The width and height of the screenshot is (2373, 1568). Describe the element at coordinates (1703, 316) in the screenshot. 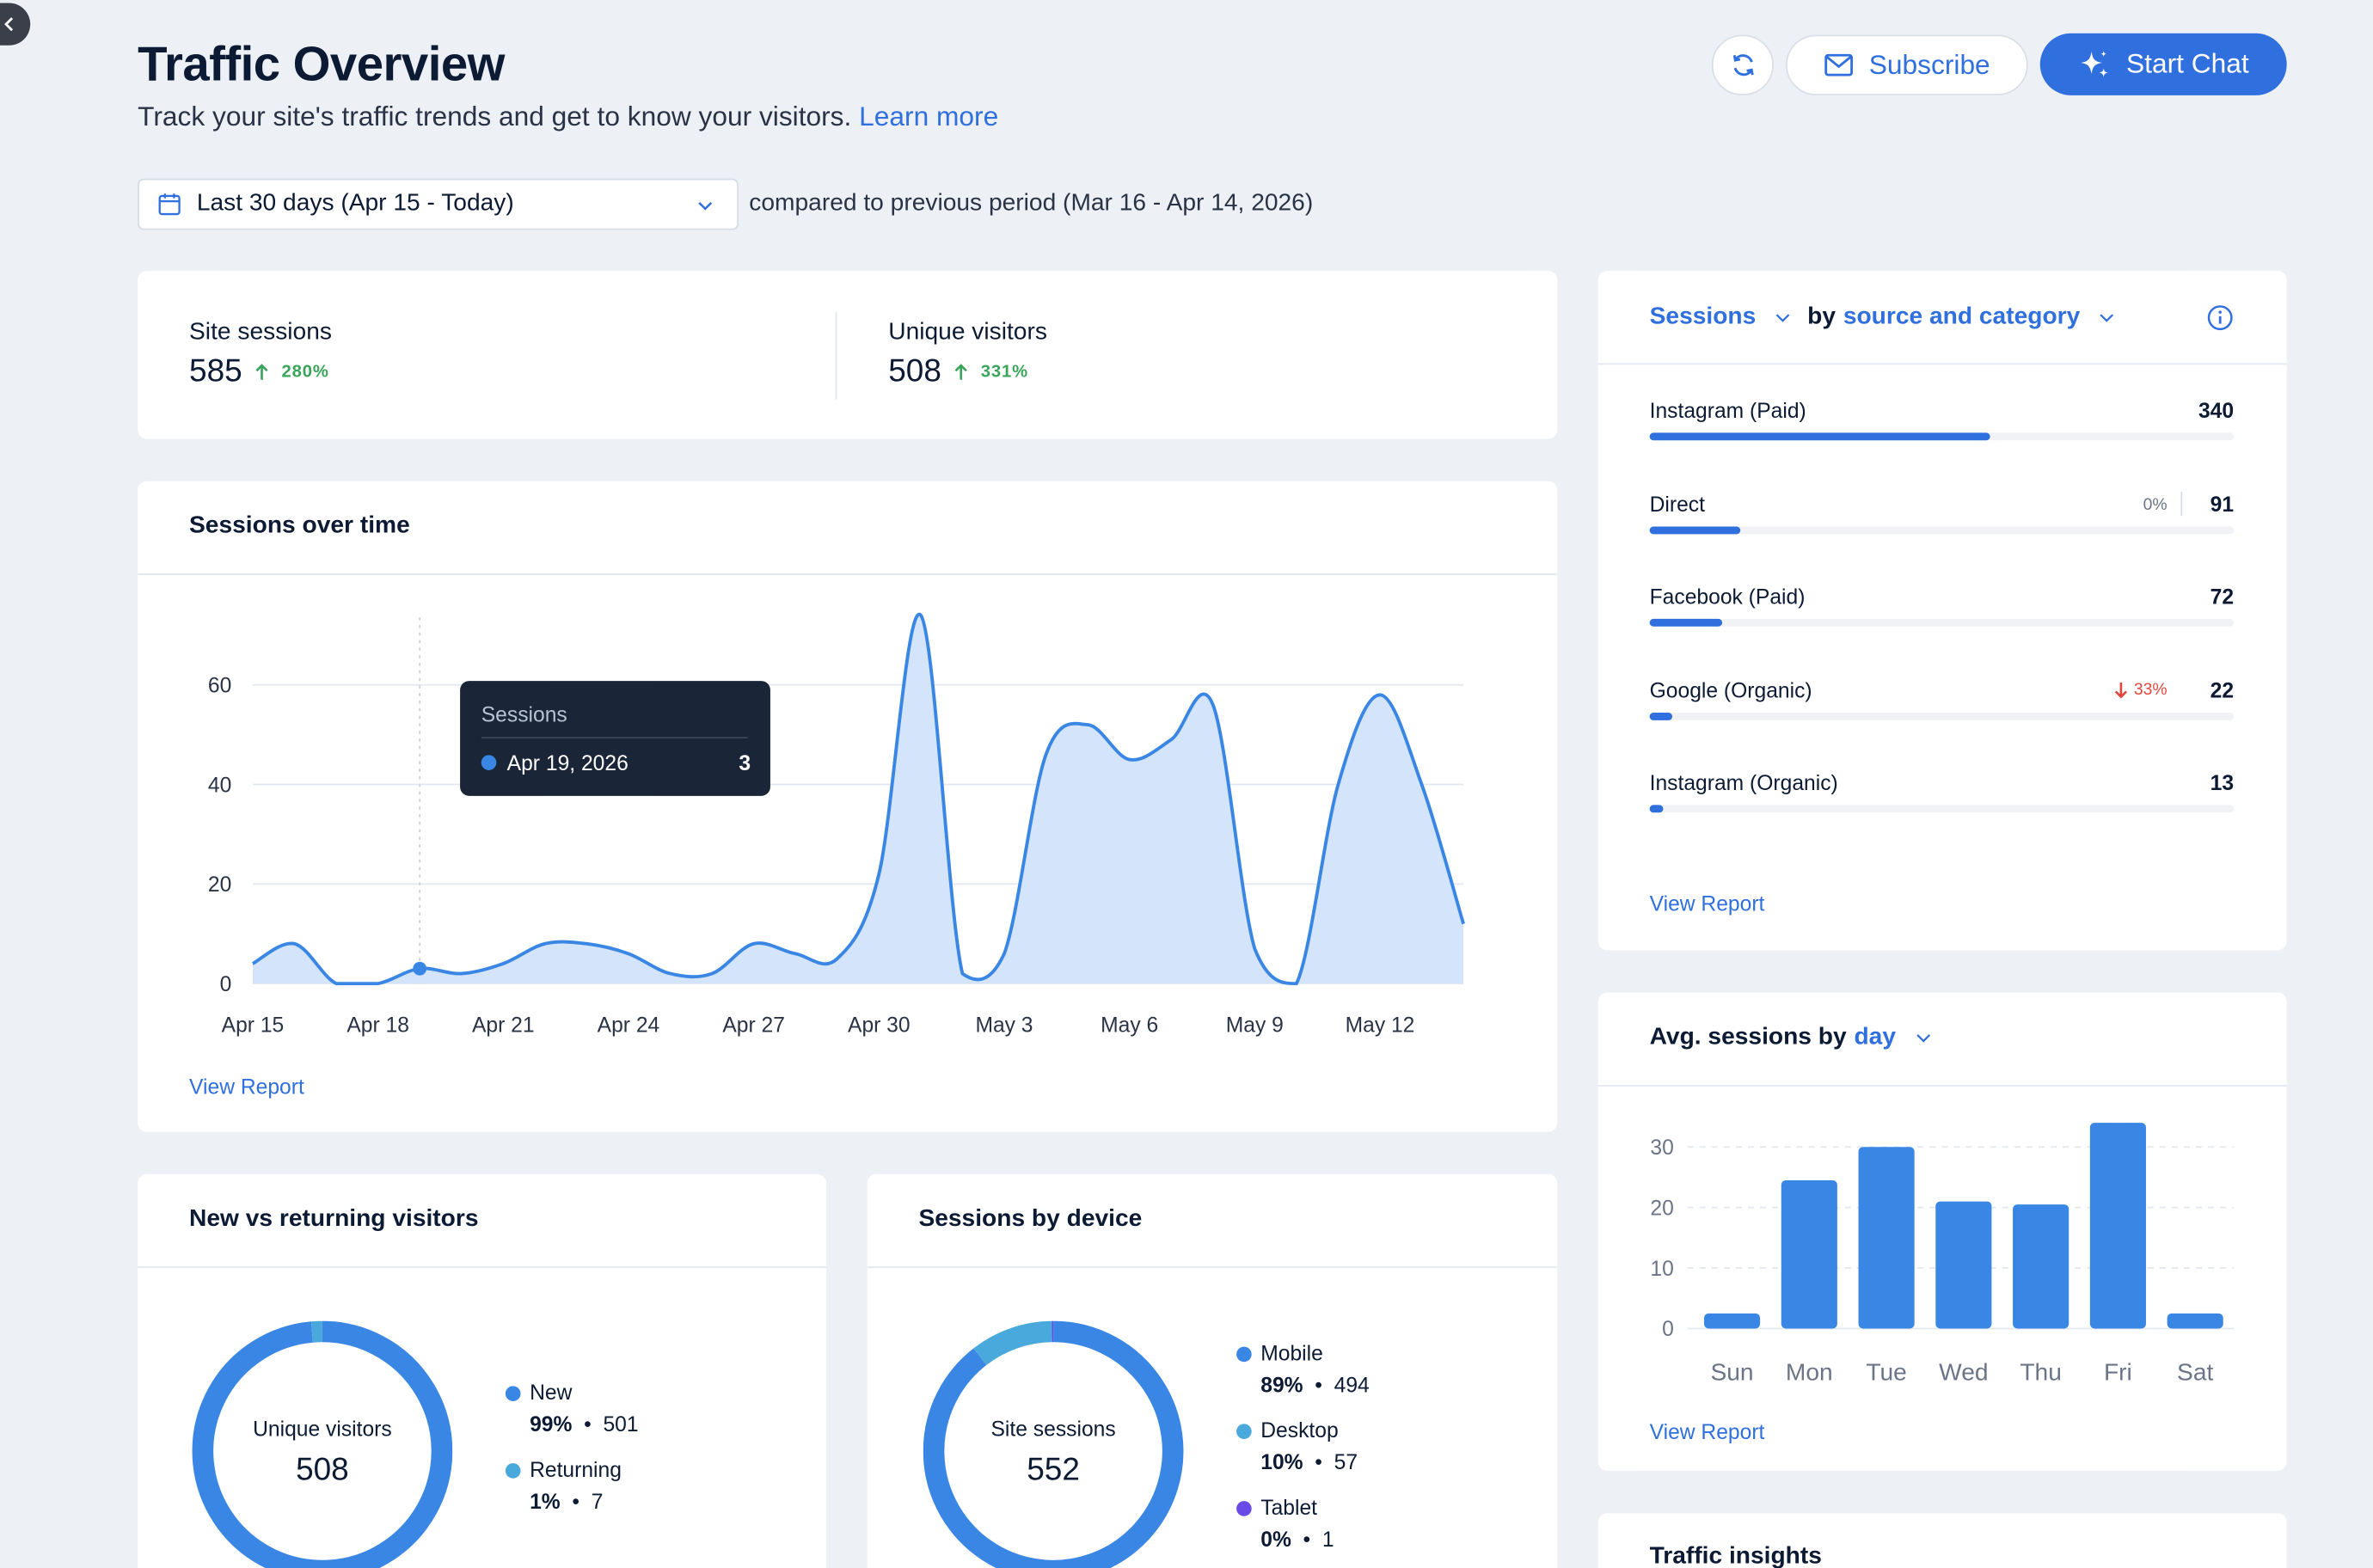

I see `metric-dropdown: Sessions` at that location.